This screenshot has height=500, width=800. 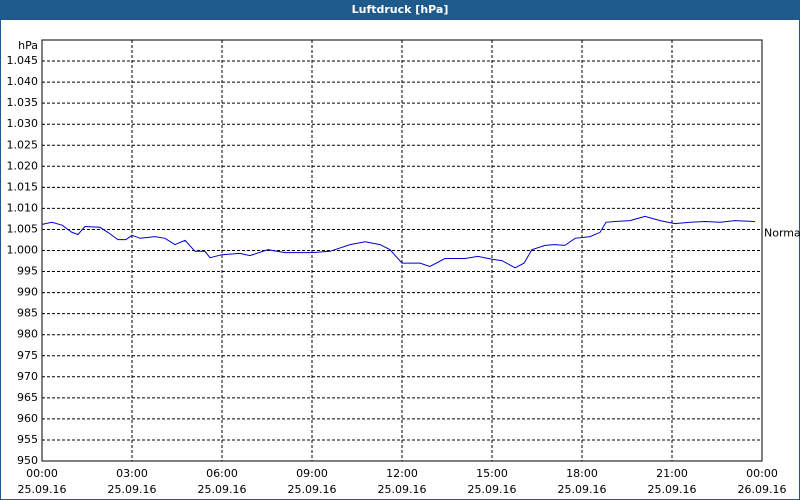 I want to click on y-tick-label: 1.015, so click(x=23, y=186).